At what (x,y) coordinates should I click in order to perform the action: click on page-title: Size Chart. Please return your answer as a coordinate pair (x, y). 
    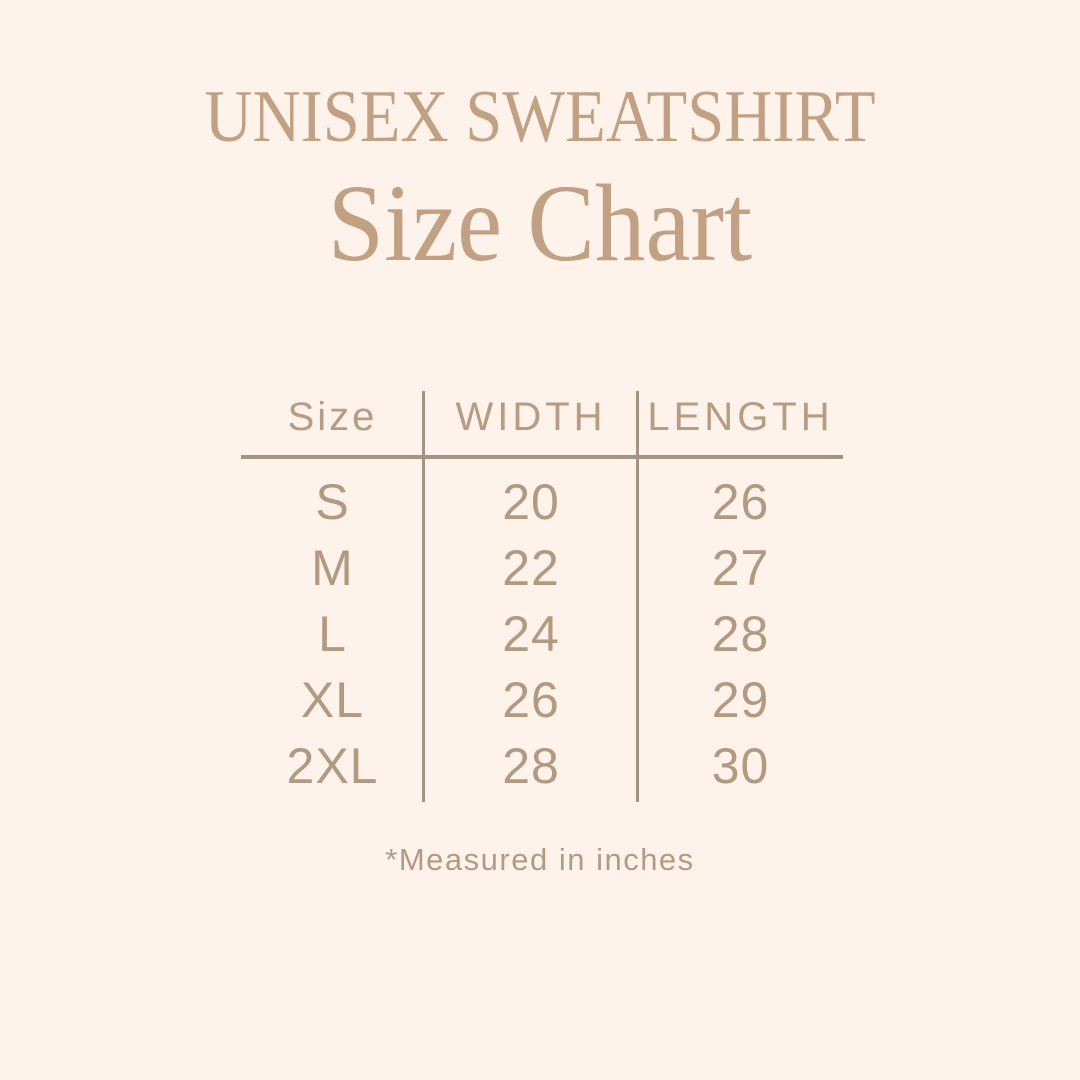
    Looking at the image, I should click on (540, 223).